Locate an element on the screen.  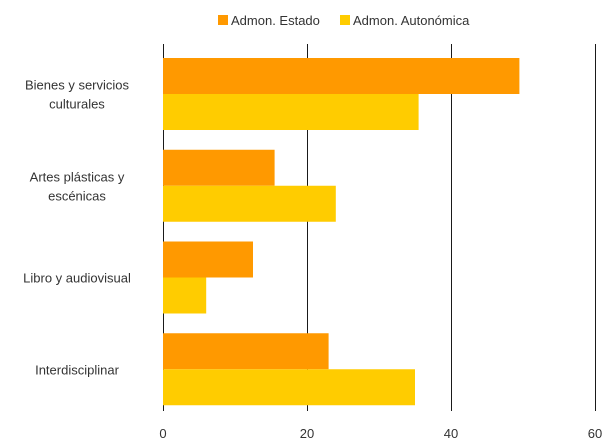
category-label-1: Artes plásticas y escénicas is located at coordinates (77, 186).